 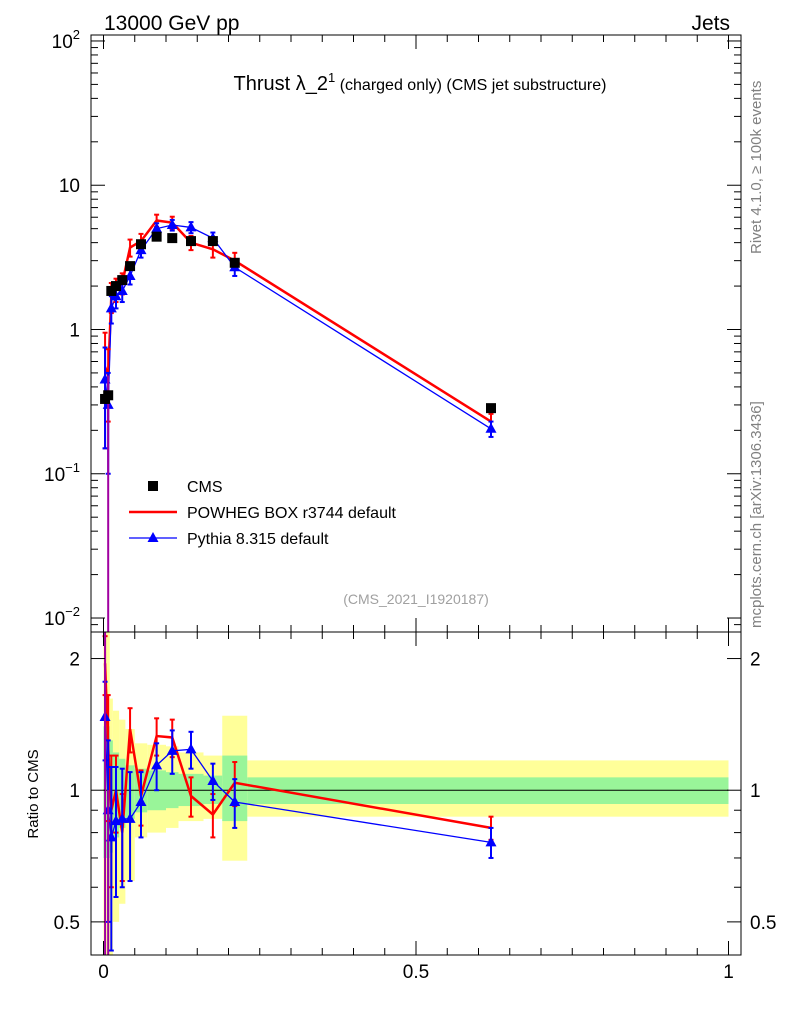 I want to click on rivet-label: Rivet 4.1.0, ≥ 100k events, so click(x=756, y=167).